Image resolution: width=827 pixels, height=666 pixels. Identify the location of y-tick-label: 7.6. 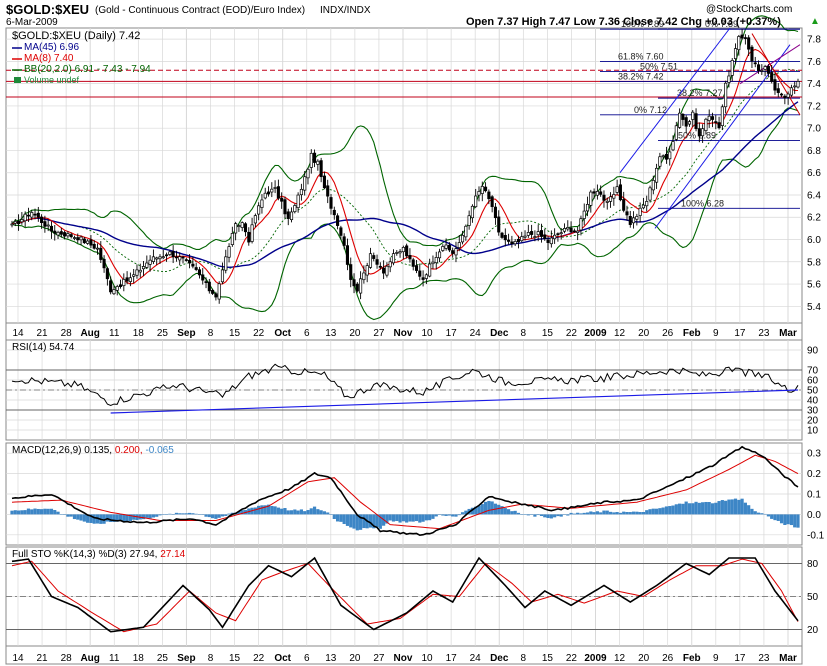
(814, 62).